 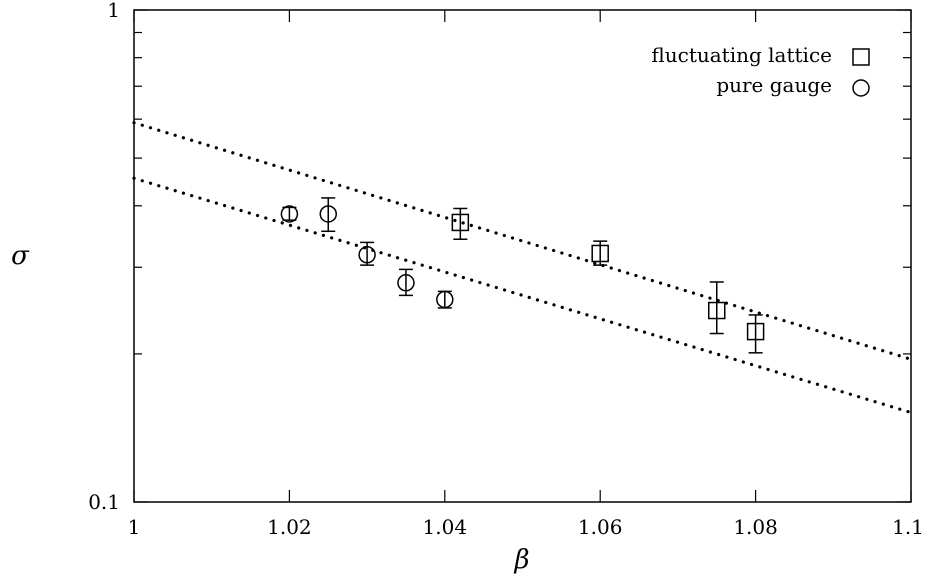 I want to click on x-tick-label-1.08: 1.08, so click(x=755, y=527).